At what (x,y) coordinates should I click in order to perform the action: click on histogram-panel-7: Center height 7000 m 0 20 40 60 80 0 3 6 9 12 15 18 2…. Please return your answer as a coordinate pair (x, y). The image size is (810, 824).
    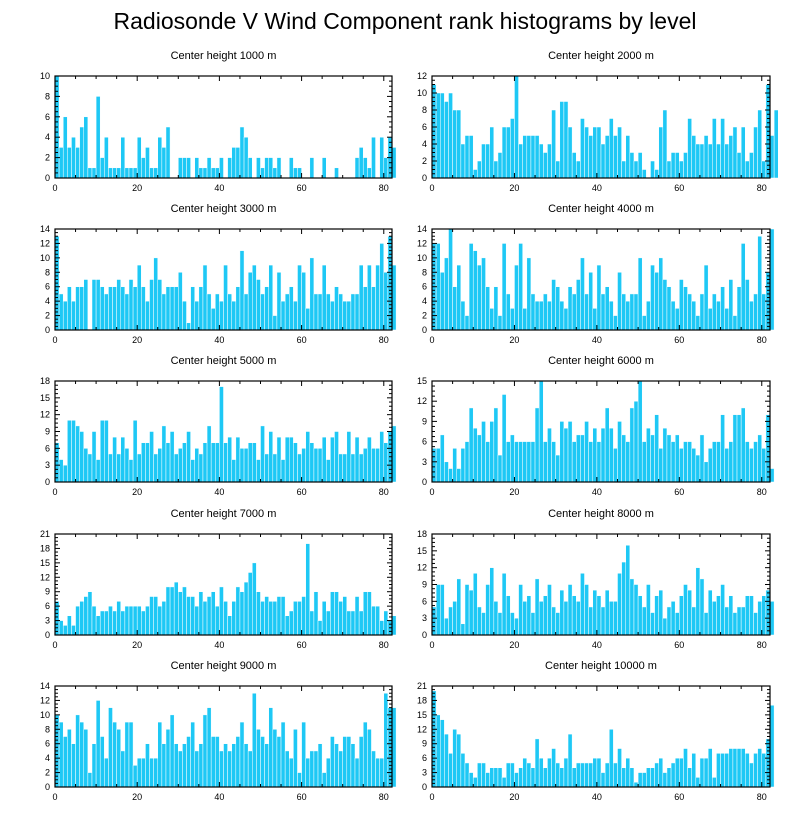
    Looking at the image, I should click on (218, 579).